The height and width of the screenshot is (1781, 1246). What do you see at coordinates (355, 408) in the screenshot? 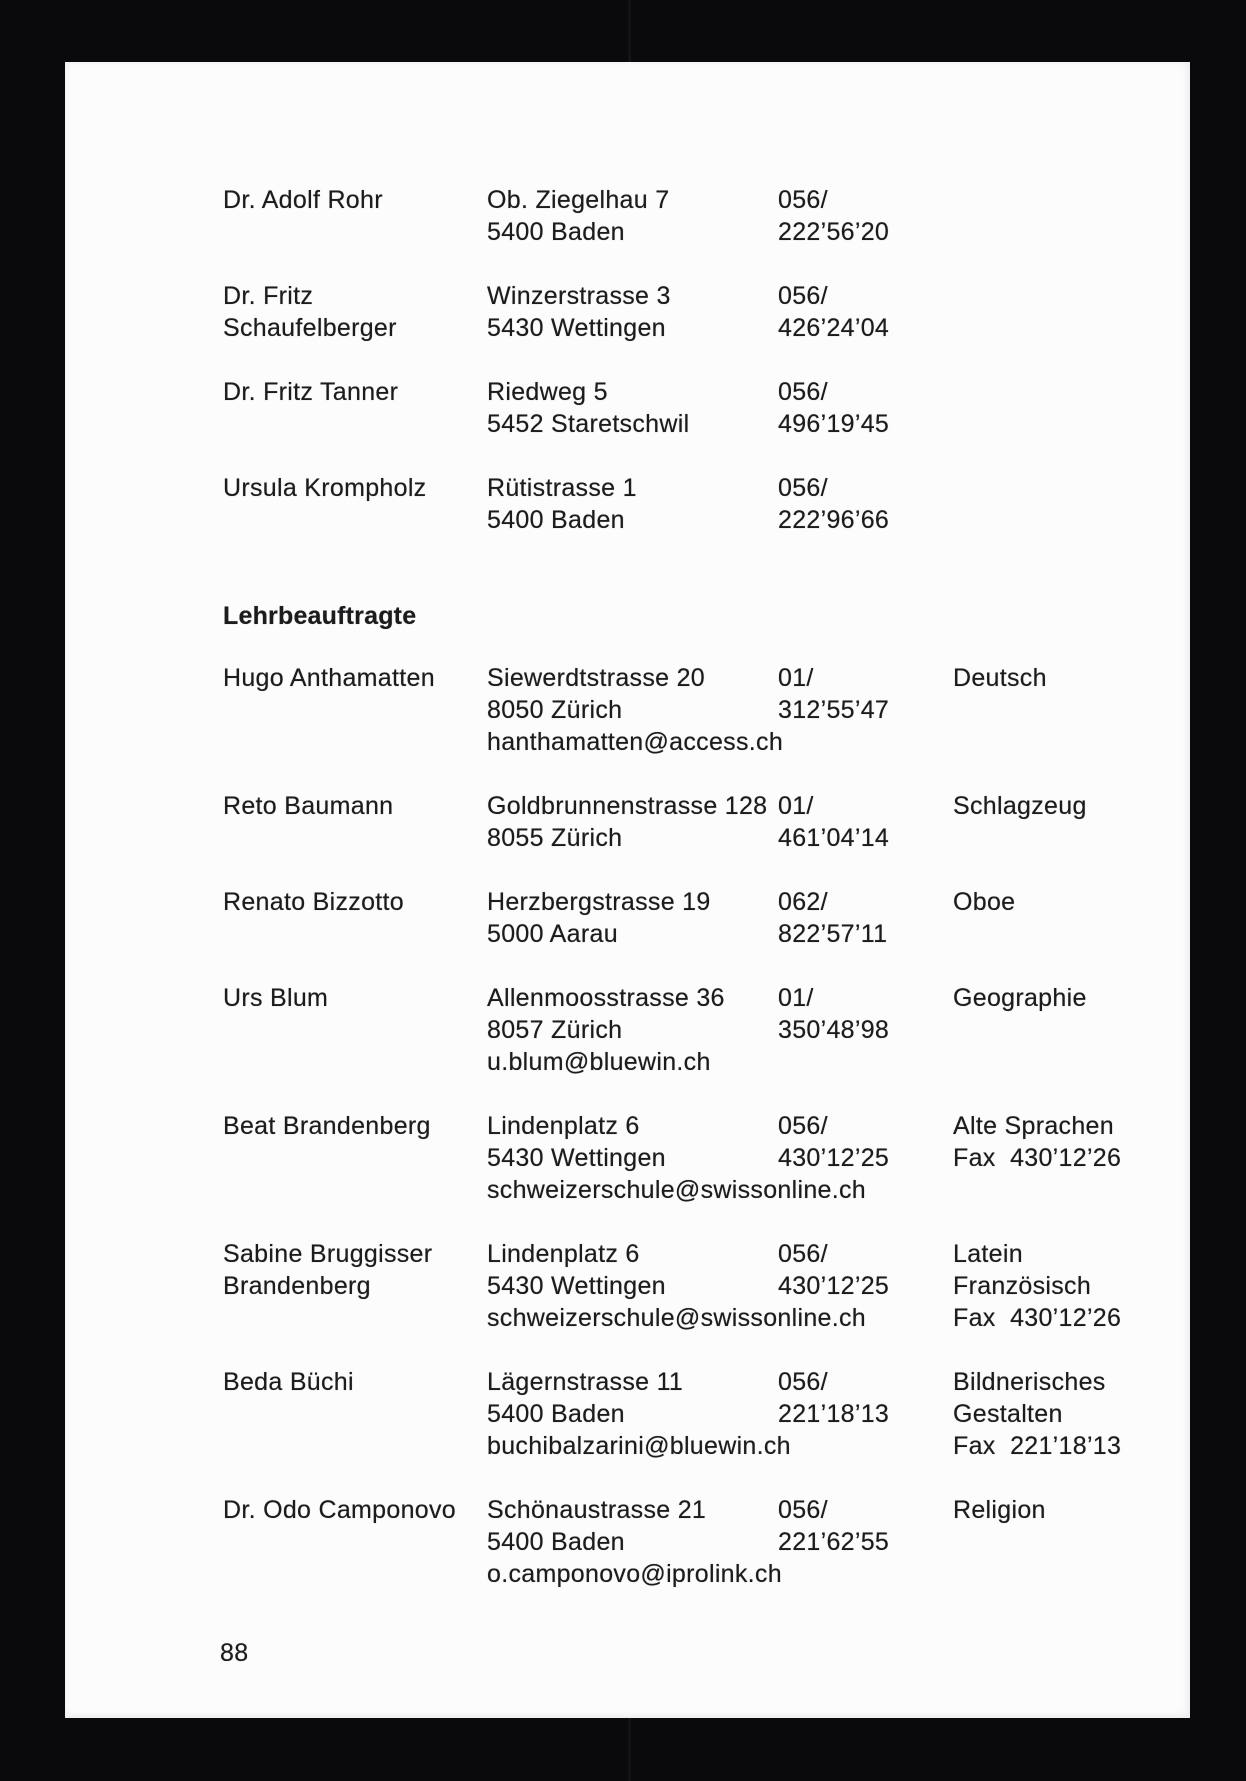
I see `entry-name: Dr. Fritz Tanner` at bounding box center [355, 408].